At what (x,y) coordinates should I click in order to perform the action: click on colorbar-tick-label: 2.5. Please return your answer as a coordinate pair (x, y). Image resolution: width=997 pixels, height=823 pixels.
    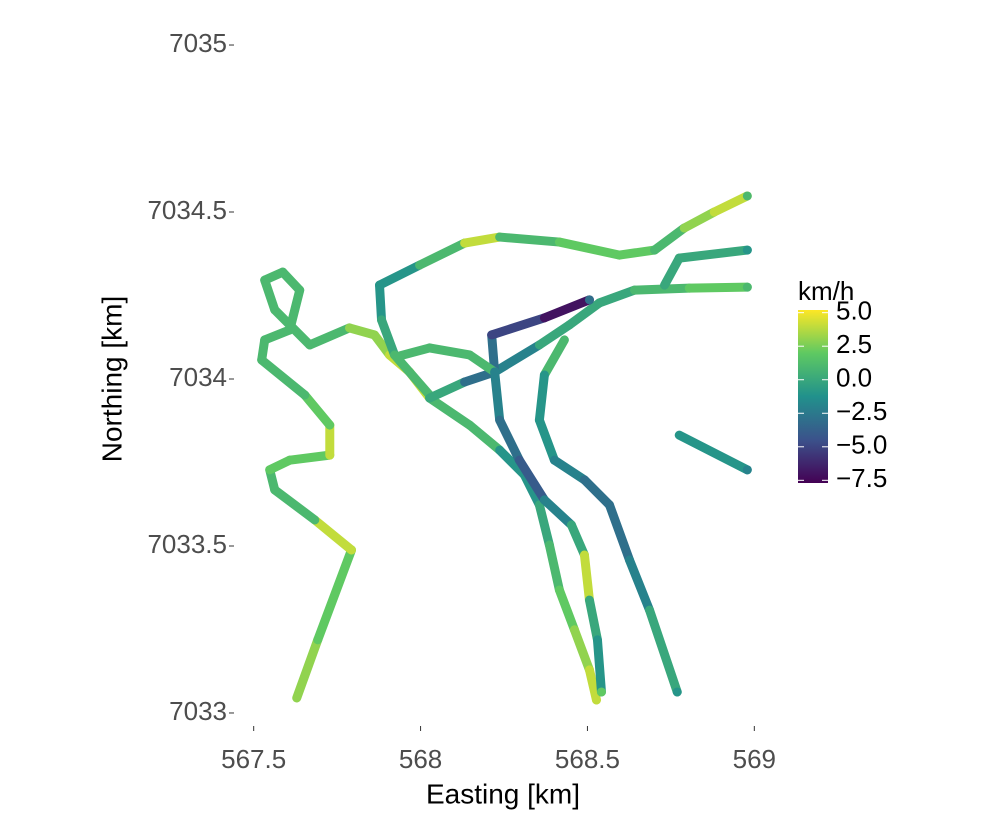
    Looking at the image, I should click on (854, 344).